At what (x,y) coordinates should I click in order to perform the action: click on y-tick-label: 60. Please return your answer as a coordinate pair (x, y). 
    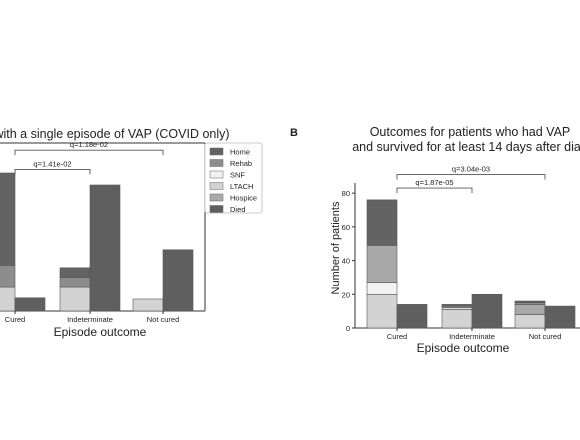
    Looking at the image, I should click on (346, 227).